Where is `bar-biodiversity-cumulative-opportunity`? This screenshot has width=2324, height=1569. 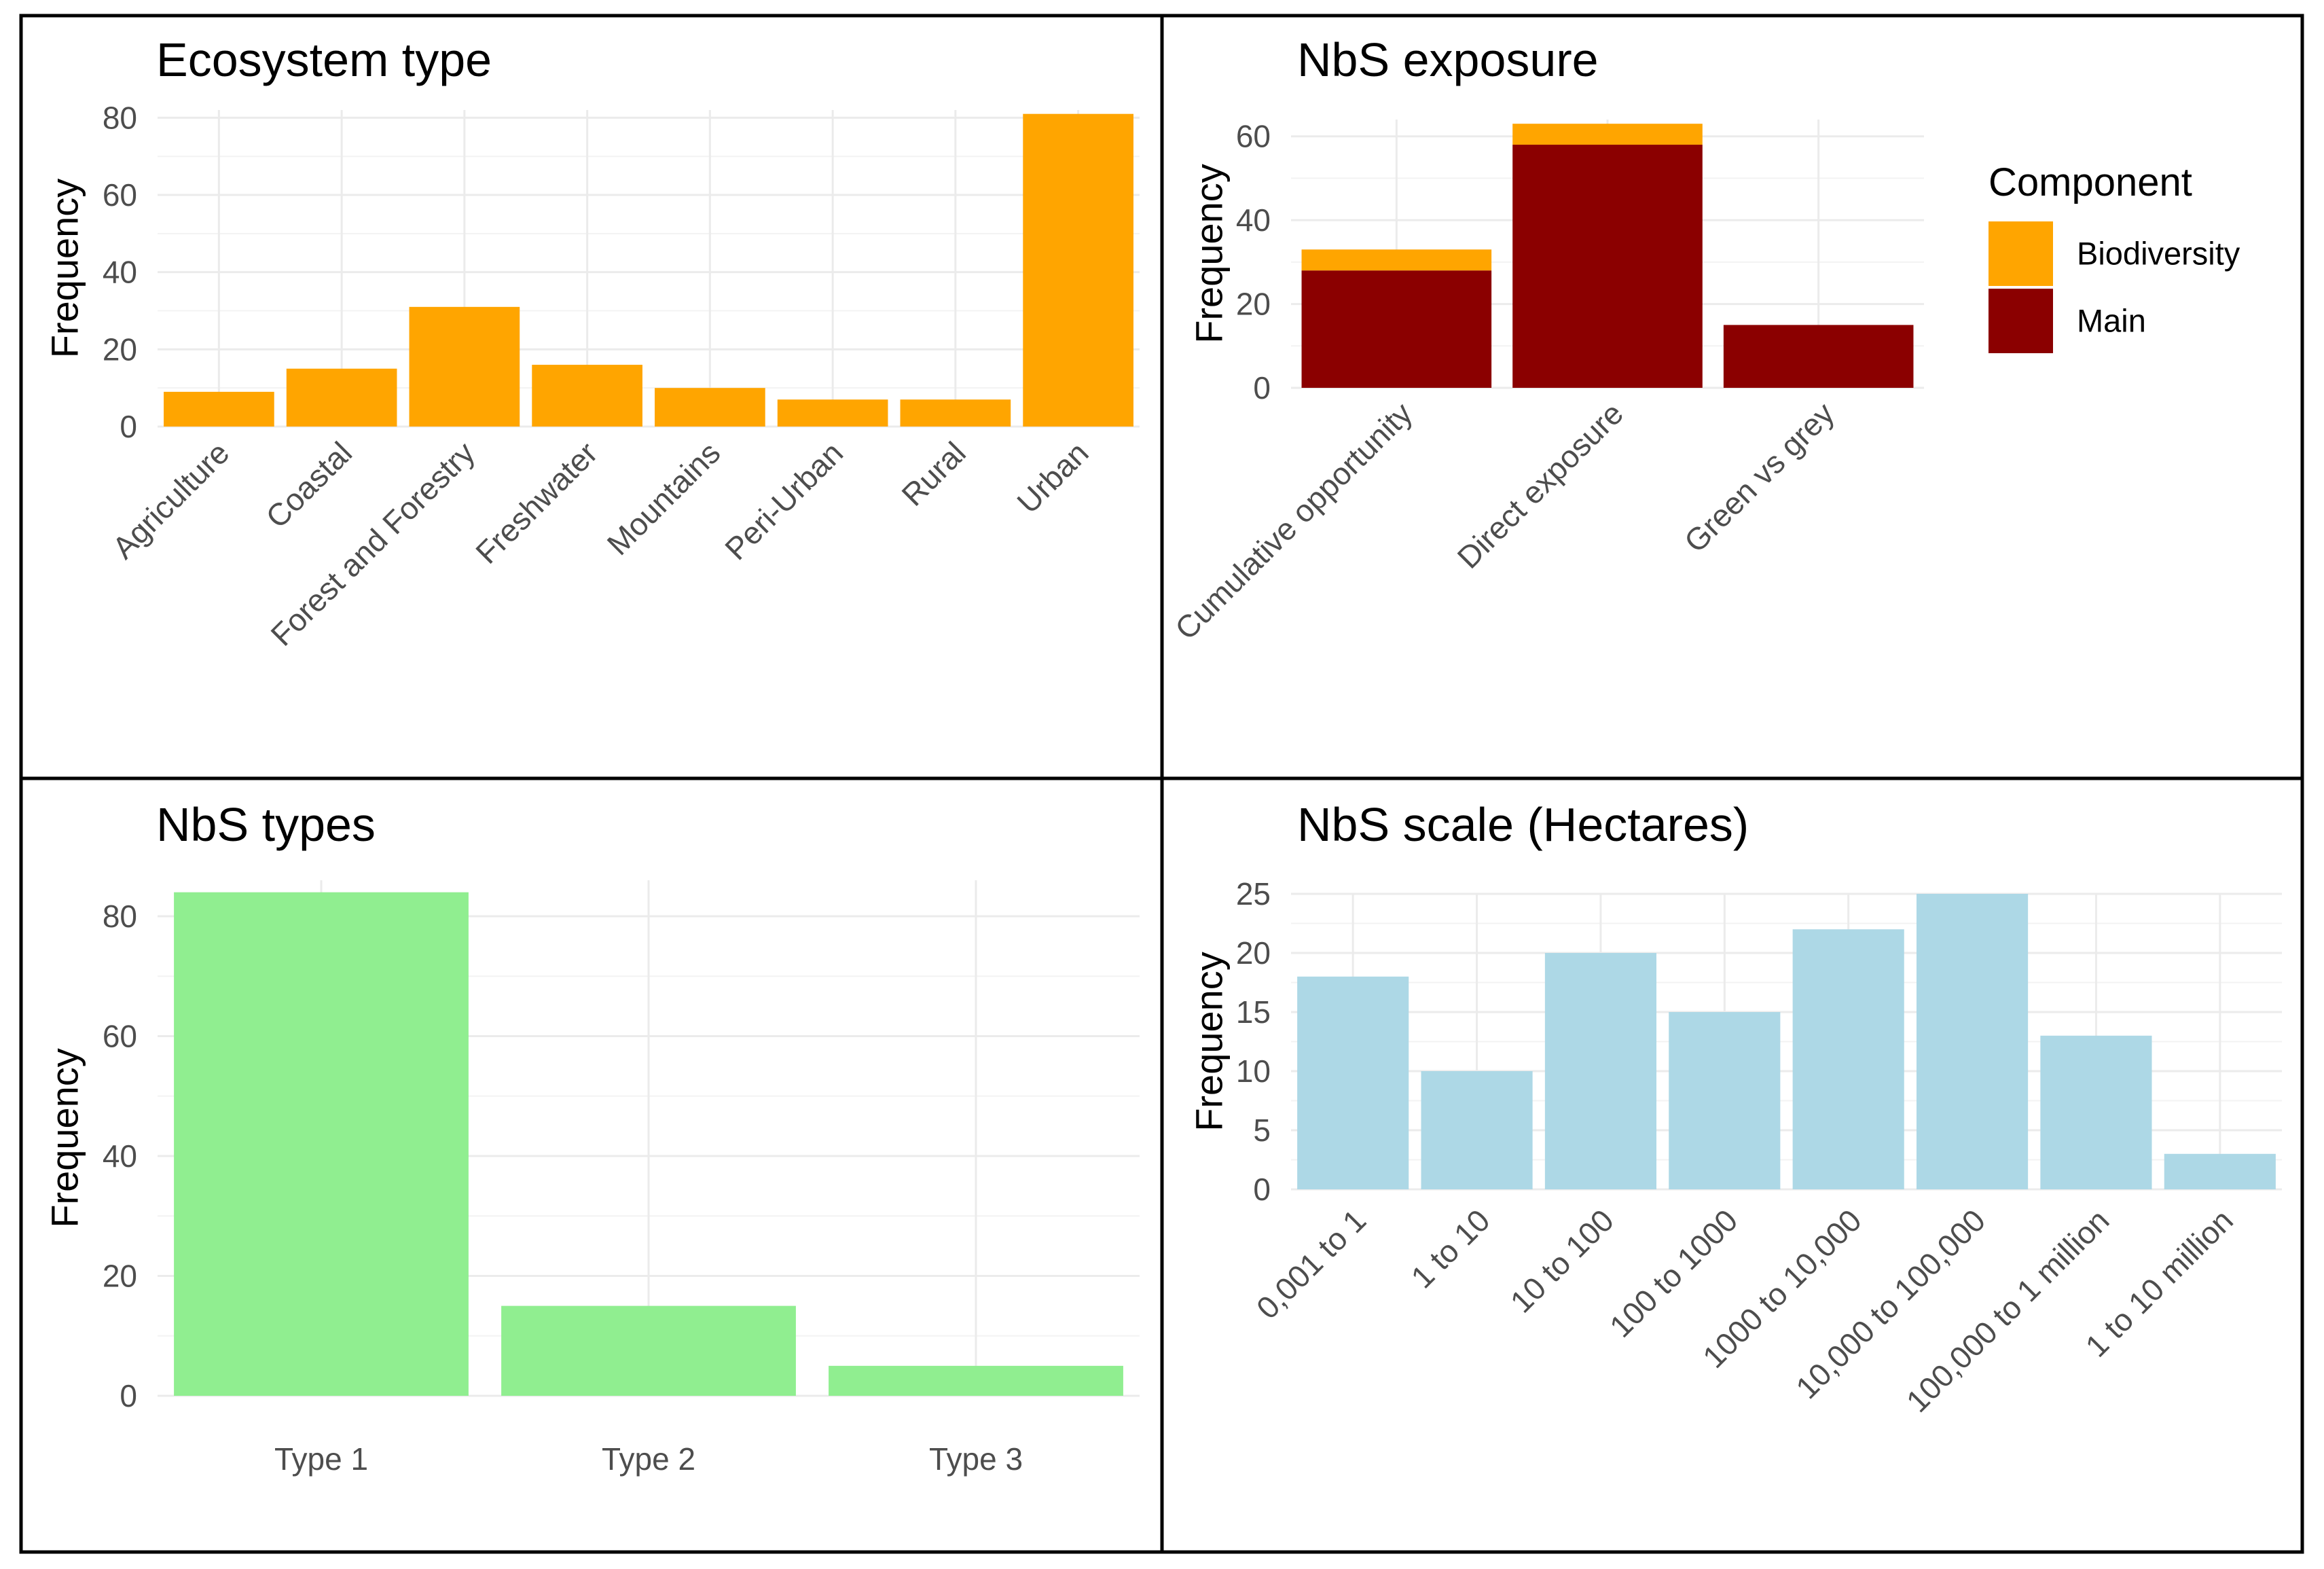 bar-biodiversity-cumulative-opportunity is located at coordinates (1396, 260).